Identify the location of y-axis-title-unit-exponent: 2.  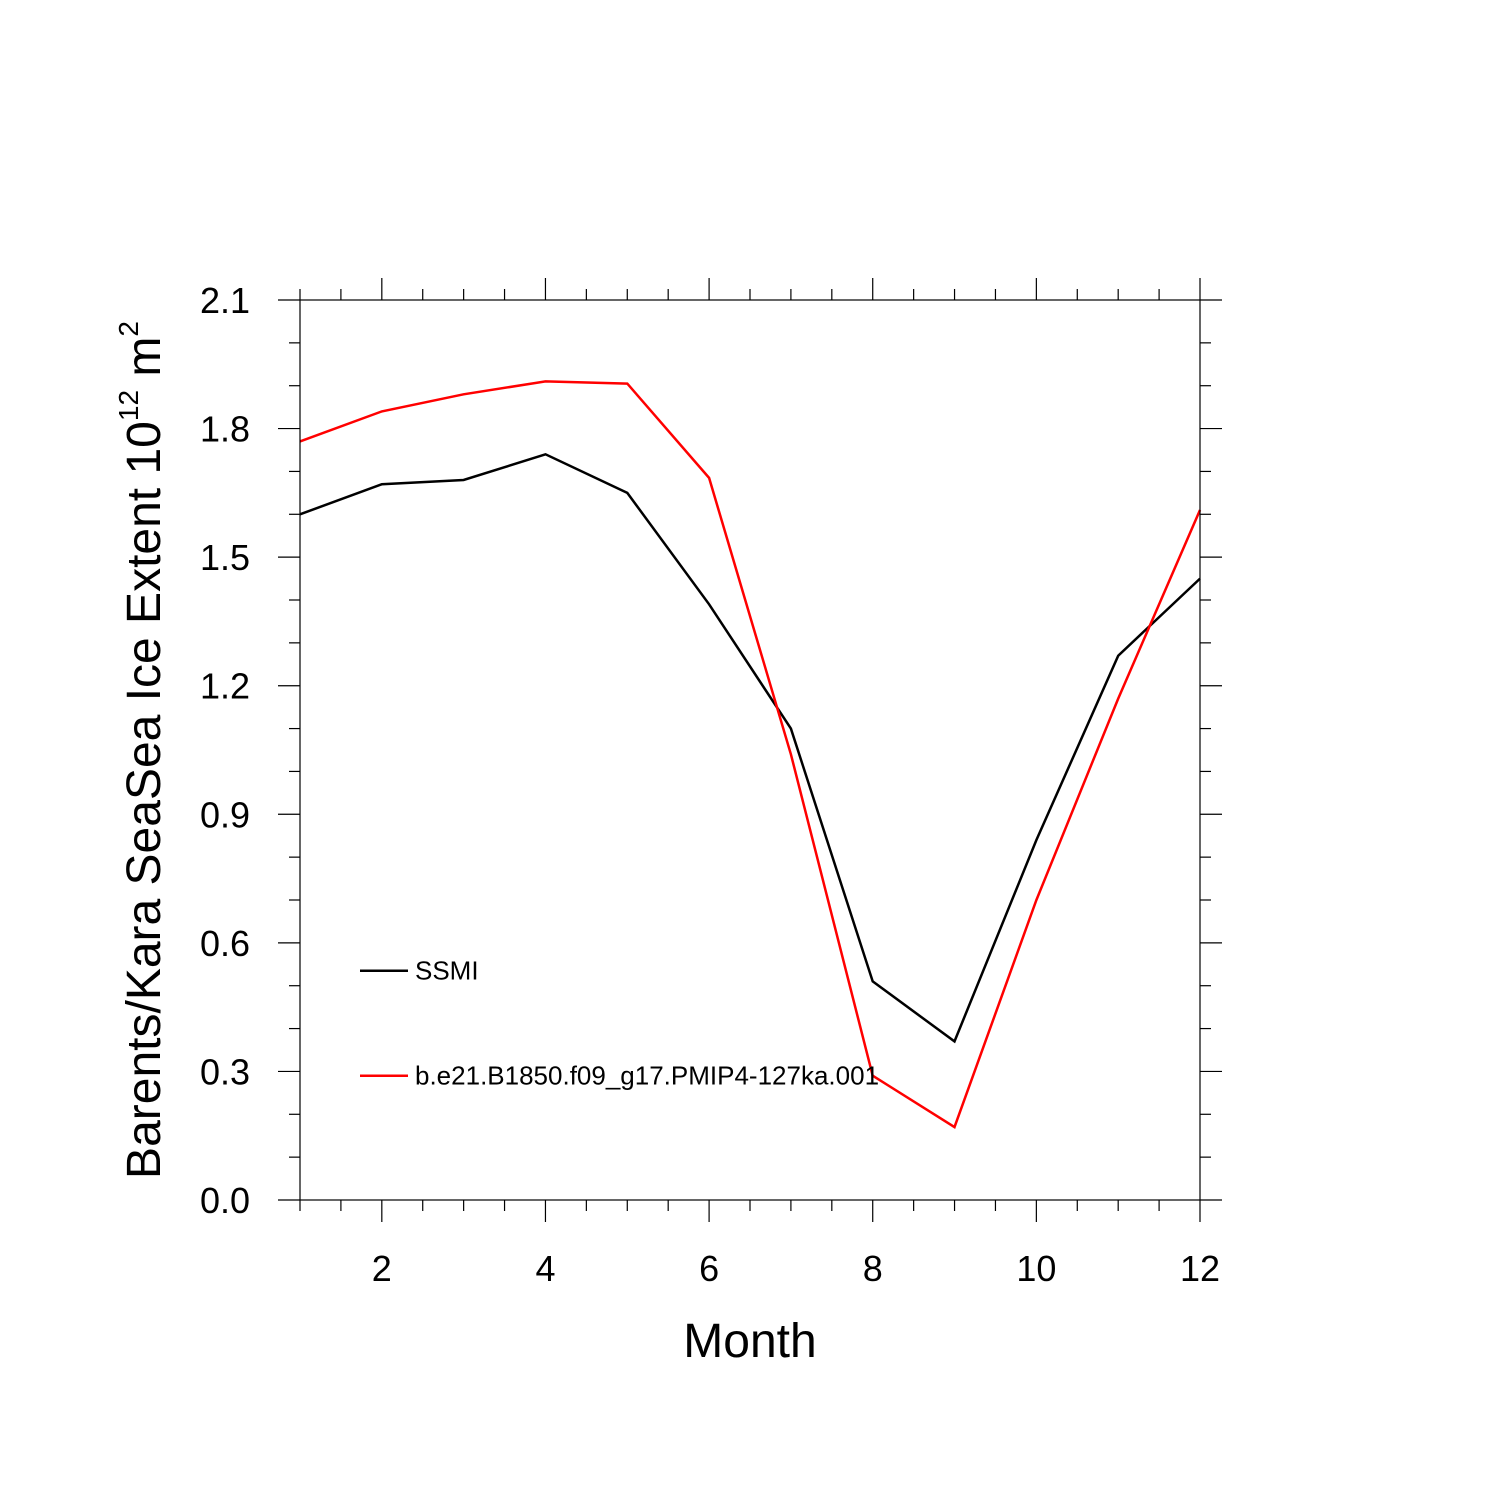
(128, 329).